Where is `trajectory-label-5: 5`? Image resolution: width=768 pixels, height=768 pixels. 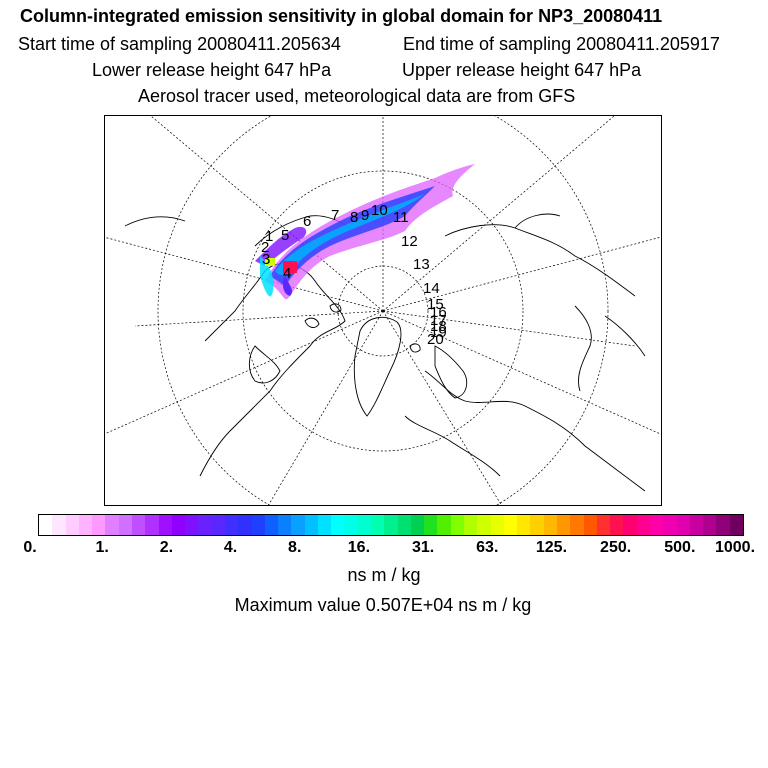
trajectory-label-5: 5 is located at coordinates (285, 235).